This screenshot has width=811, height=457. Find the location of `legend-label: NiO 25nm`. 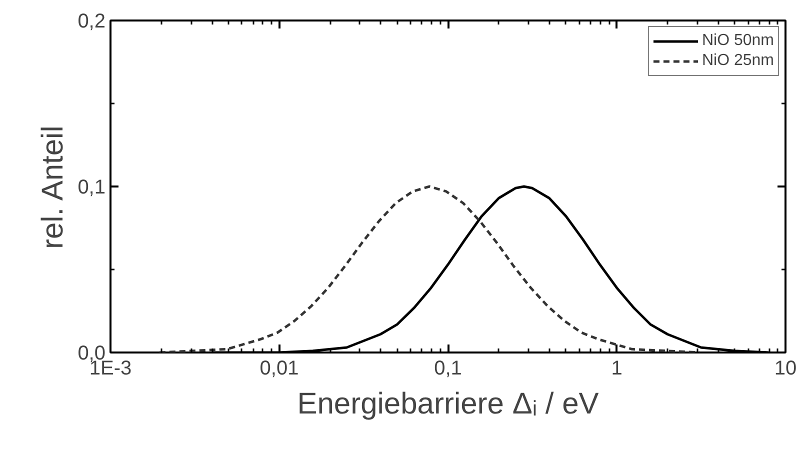

legend-label: NiO 25nm is located at coordinates (738, 61).